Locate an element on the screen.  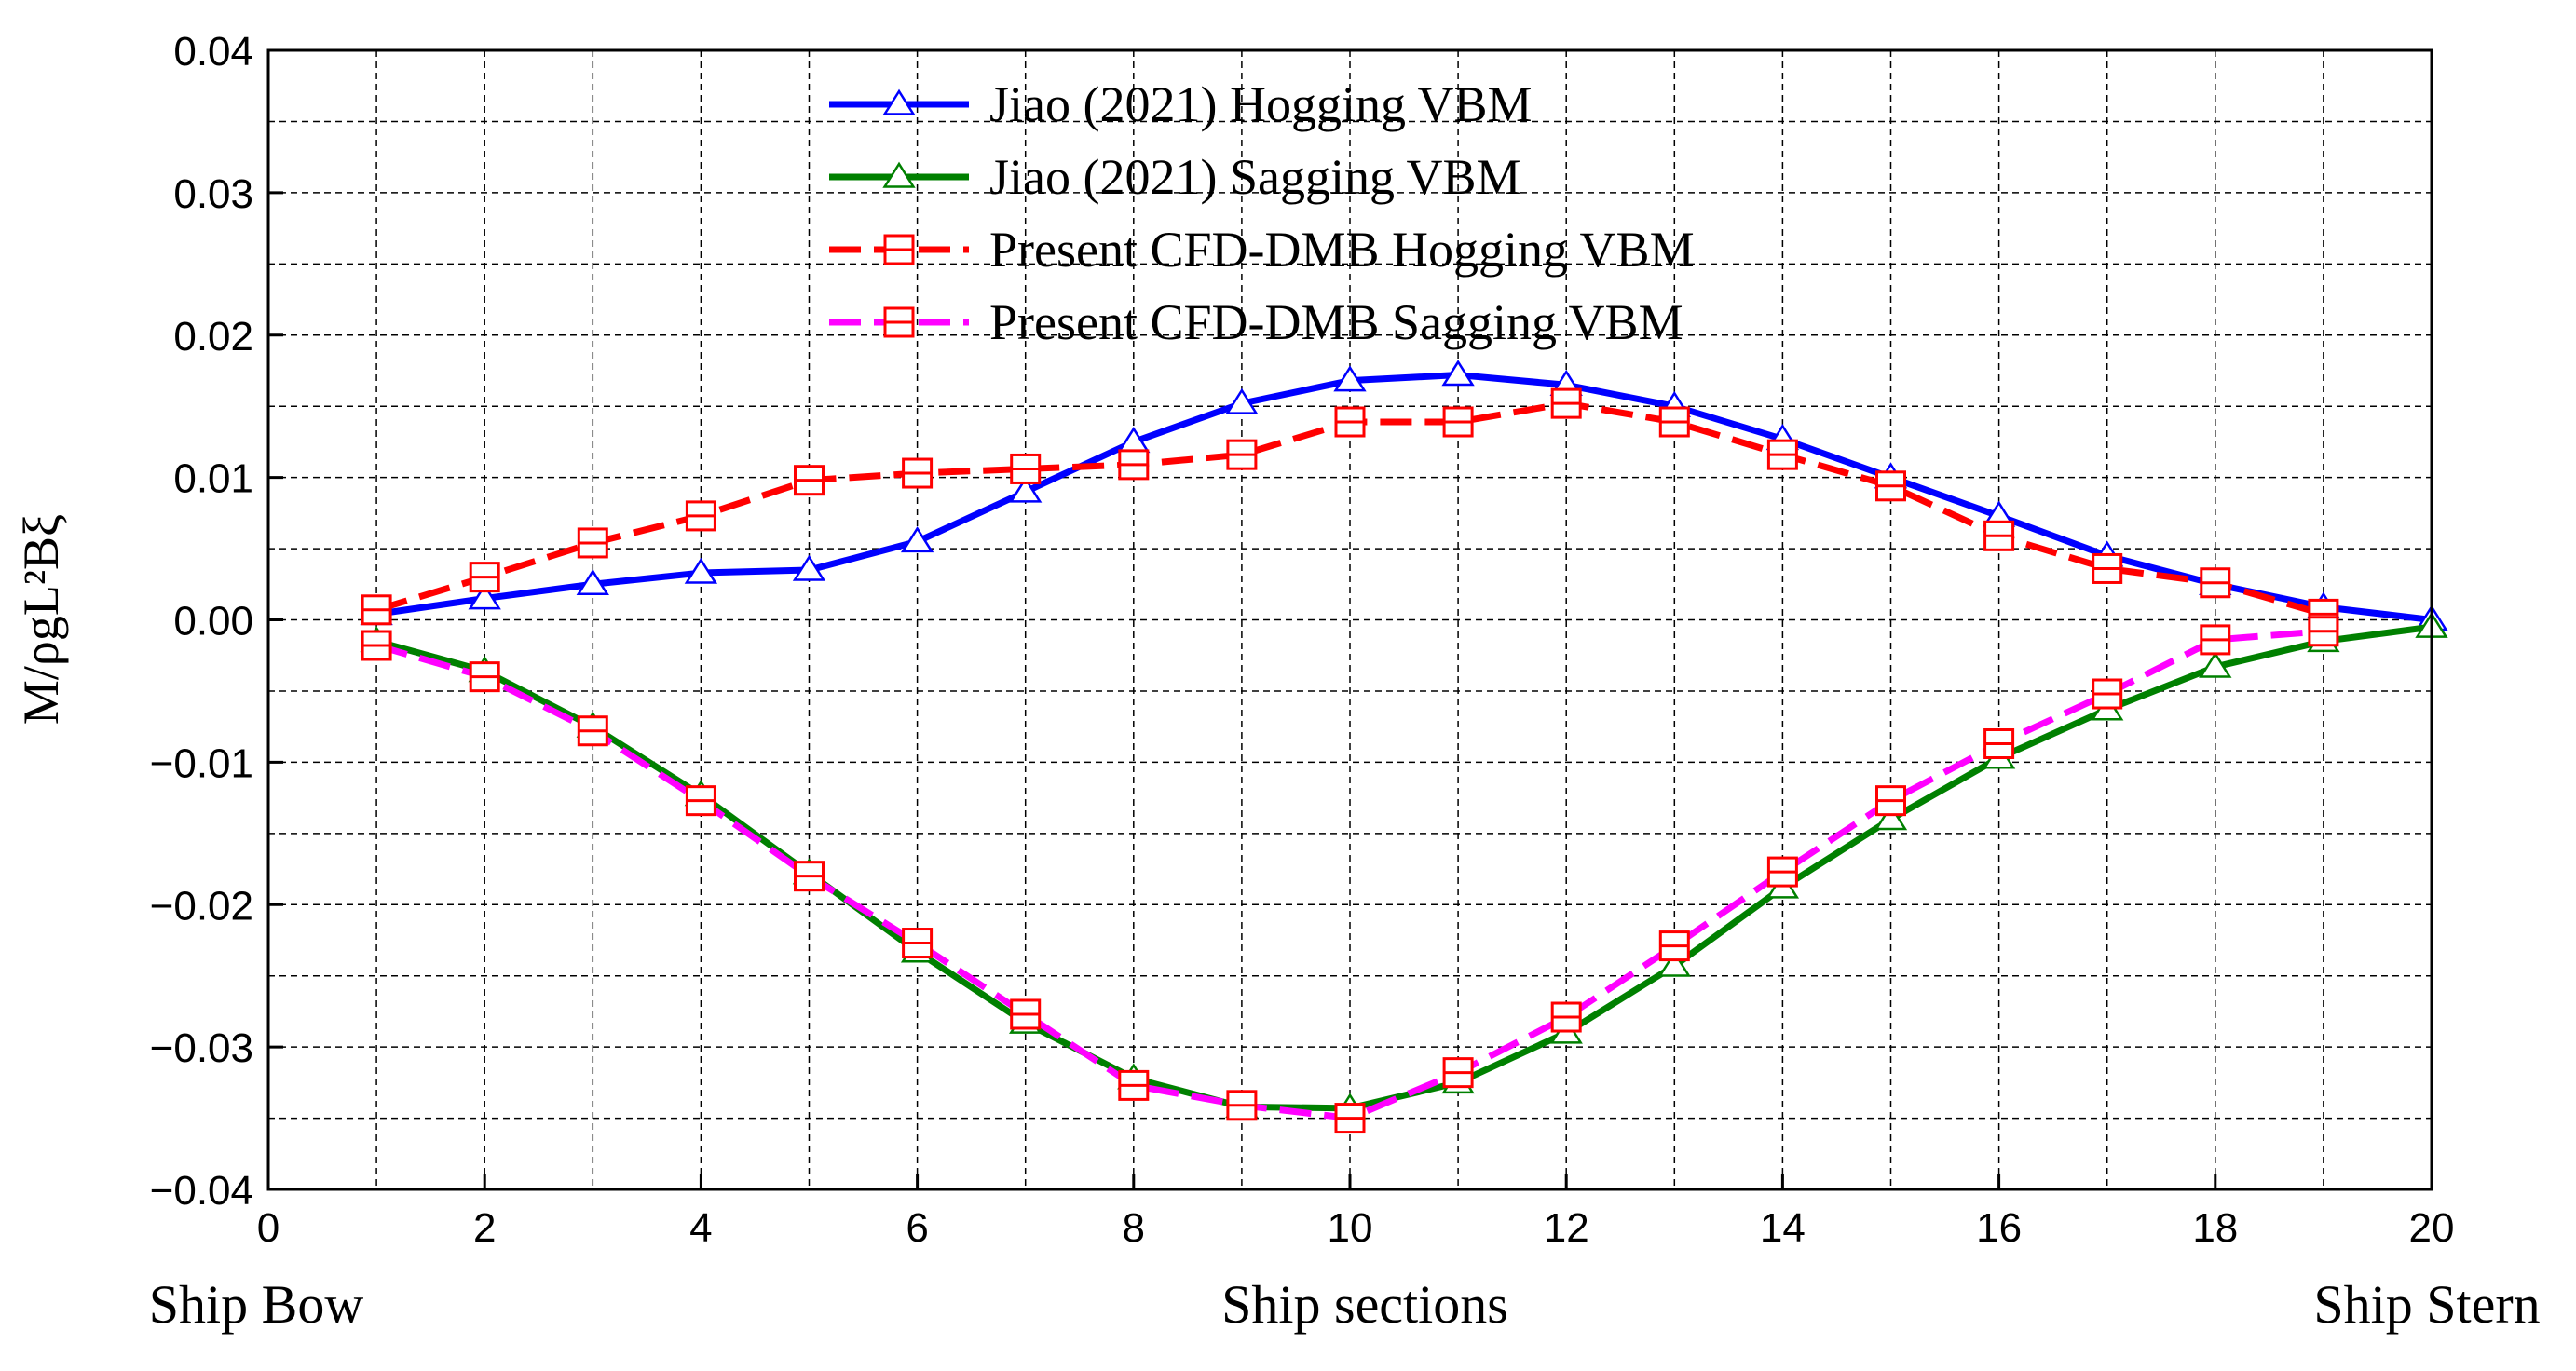
legend-label: Present CFD-DMB Sagging VBM is located at coordinates (1336, 322).